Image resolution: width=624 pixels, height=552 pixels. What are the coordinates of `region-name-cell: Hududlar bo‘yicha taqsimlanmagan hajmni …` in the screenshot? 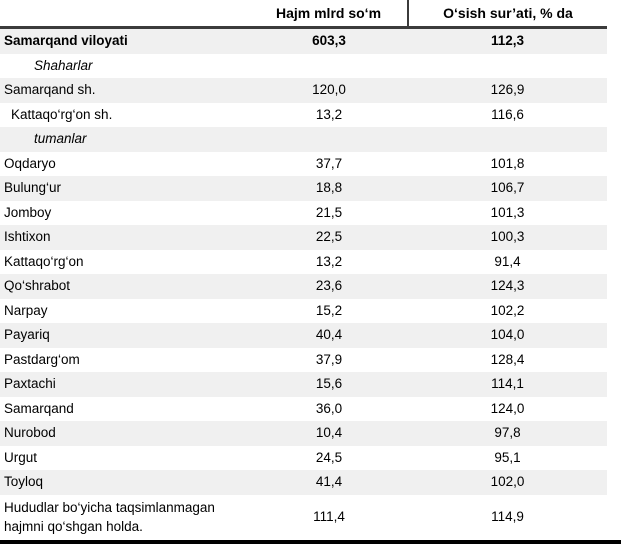 It's located at (109, 517).